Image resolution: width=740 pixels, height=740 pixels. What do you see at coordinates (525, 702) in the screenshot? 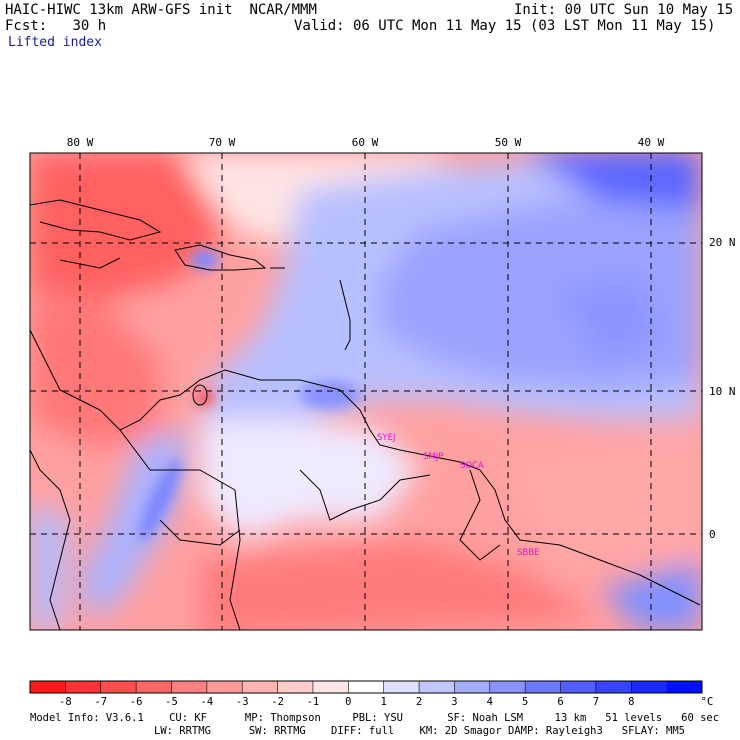
I see `colorbar-label: 5` at bounding box center [525, 702].